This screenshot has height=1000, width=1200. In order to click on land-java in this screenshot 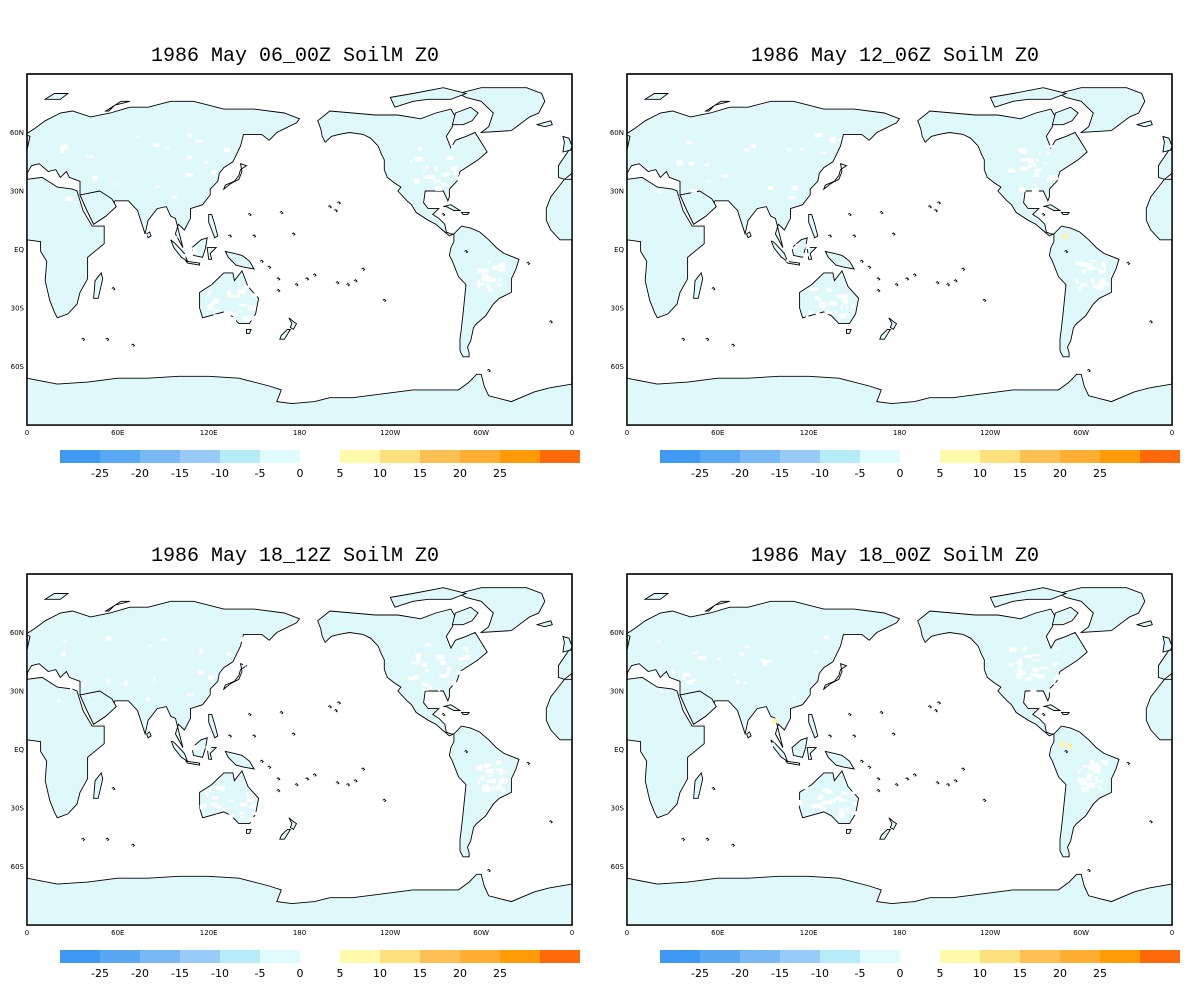, I will do `click(792, 763)`.